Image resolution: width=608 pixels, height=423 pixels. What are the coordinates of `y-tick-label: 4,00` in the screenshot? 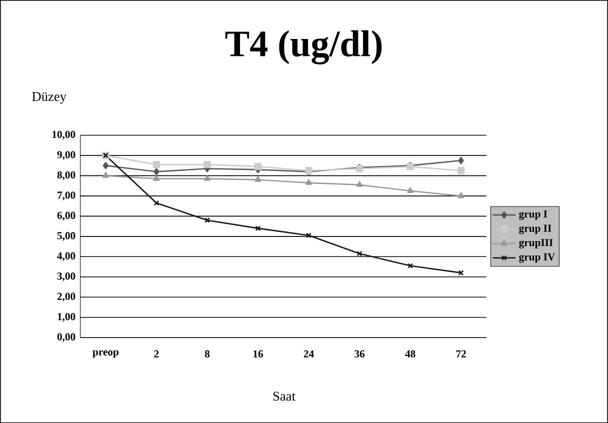 It's located at (66, 256).